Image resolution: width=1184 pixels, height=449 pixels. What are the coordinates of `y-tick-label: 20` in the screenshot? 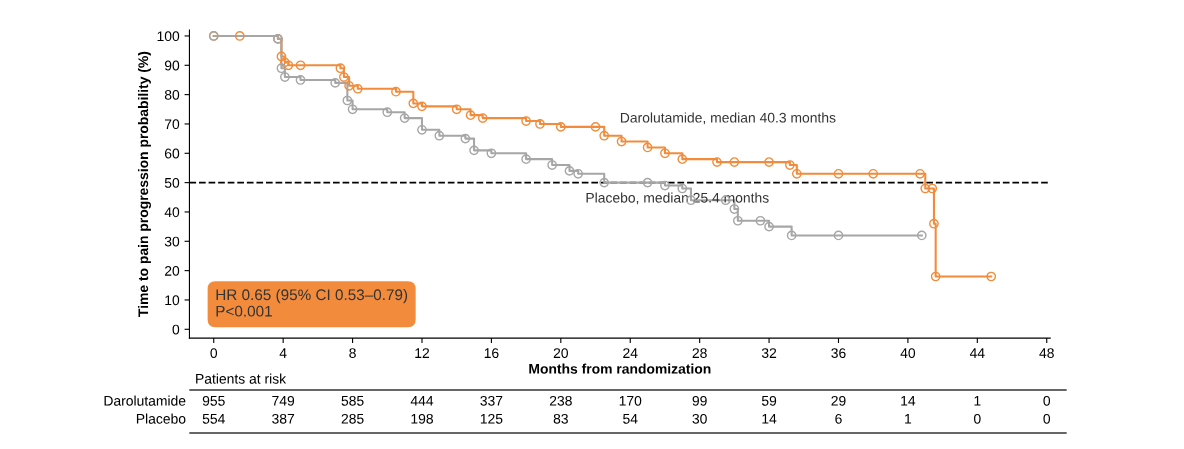 It's located at (172, 270).